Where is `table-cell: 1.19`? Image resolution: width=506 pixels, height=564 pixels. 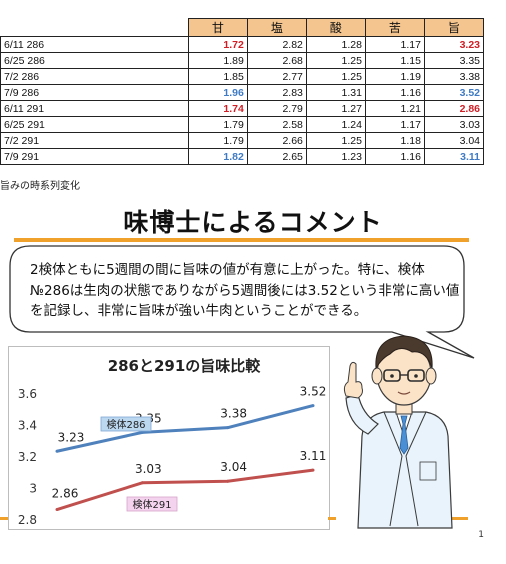 table-cell: 1.19 is located at coordinates (394, 76).